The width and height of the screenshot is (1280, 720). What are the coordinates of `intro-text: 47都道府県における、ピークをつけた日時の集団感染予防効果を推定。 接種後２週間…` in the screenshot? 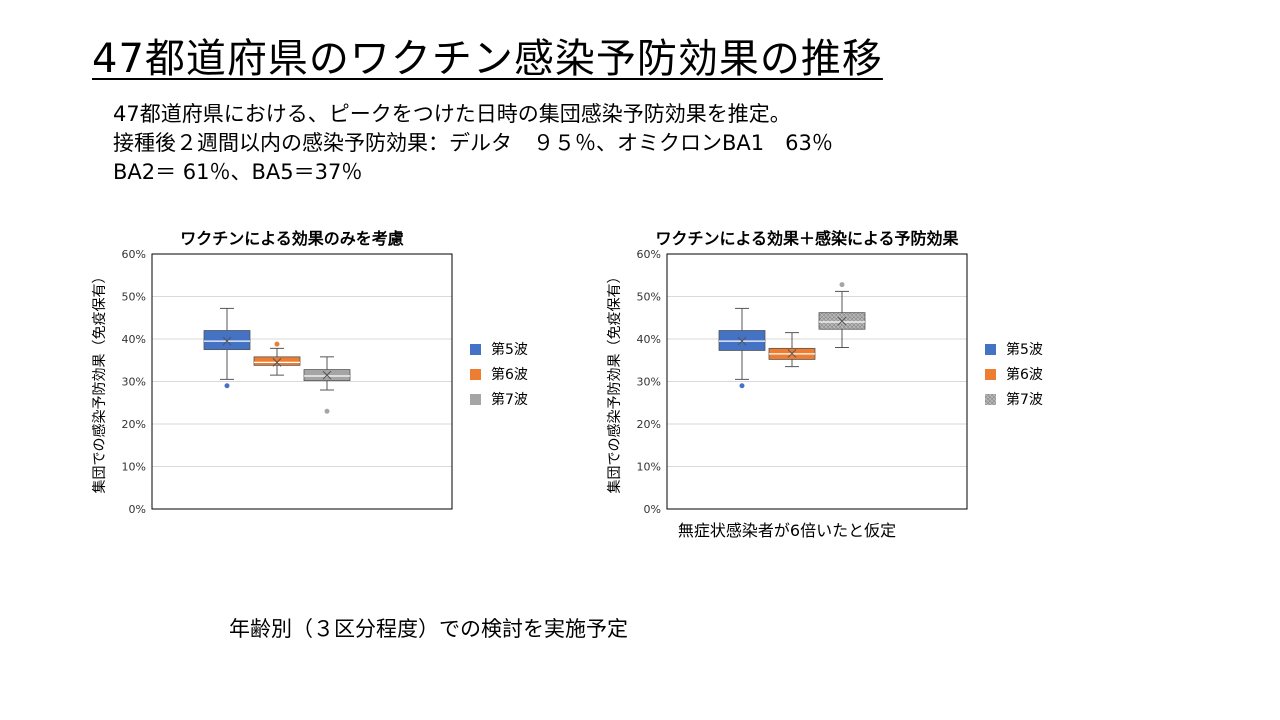 It's located at (473, 143).